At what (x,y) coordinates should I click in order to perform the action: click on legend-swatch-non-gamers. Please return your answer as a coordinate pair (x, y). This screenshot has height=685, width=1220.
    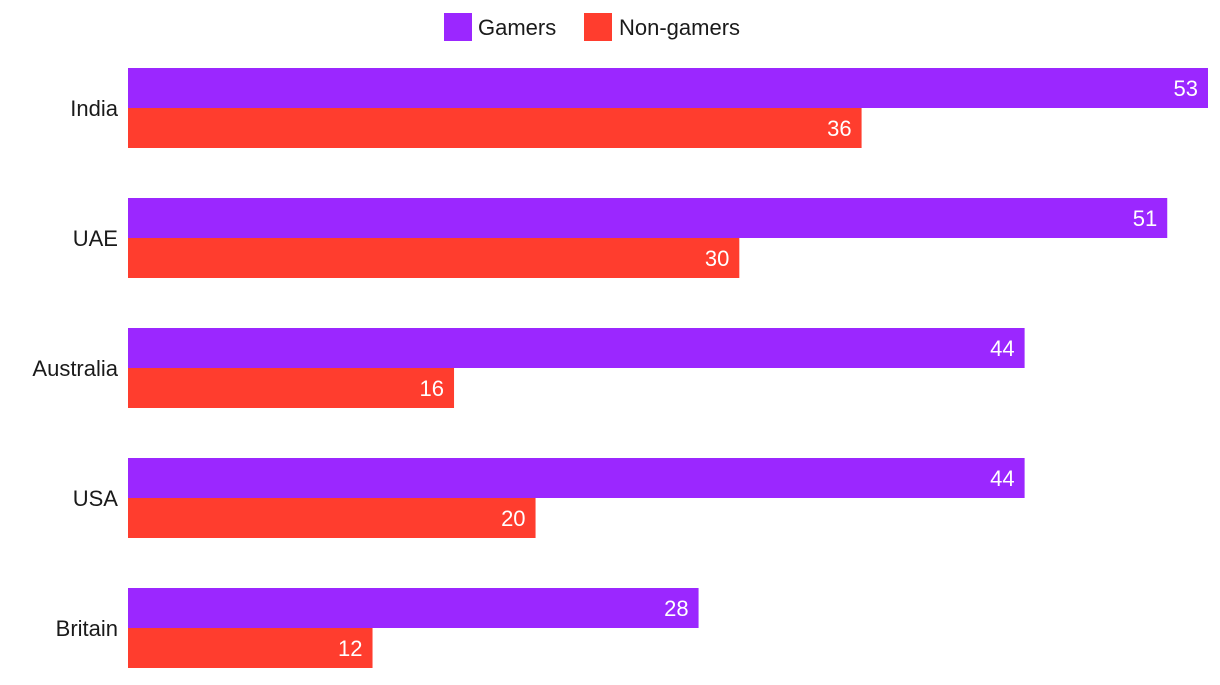
    Looking at the image, I should click on (598, 27).